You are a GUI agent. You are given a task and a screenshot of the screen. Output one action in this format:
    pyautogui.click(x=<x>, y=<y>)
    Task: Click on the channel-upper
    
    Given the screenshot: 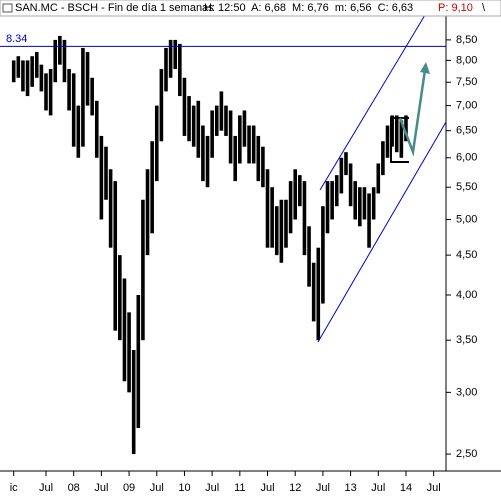 What is the action you would take?
    pyautogui.click(x=372, y=102)
    